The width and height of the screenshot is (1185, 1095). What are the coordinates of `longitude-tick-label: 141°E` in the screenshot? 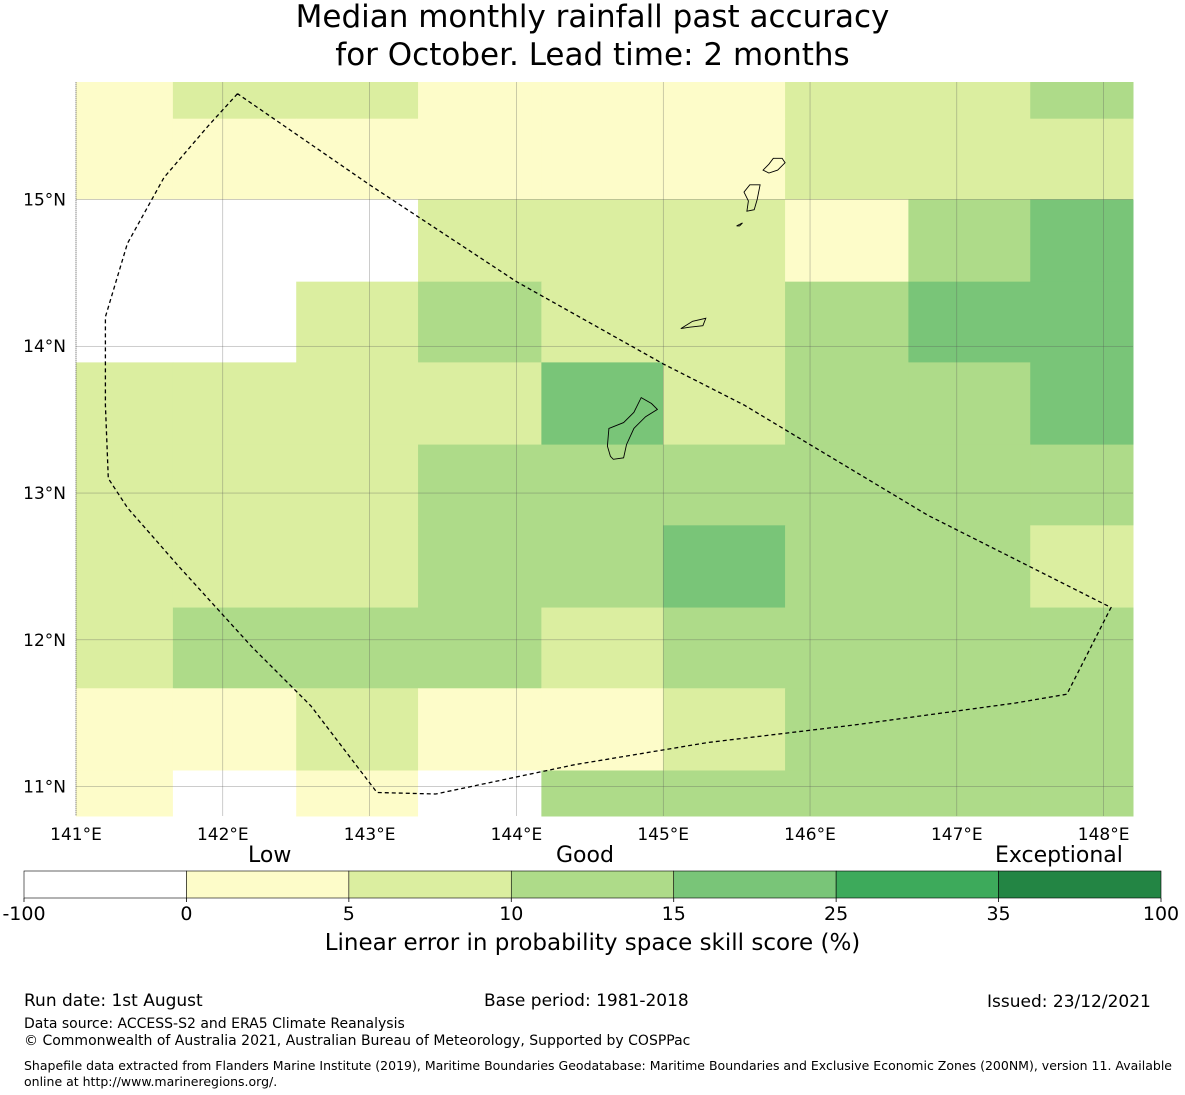 It's located at (76, 835).